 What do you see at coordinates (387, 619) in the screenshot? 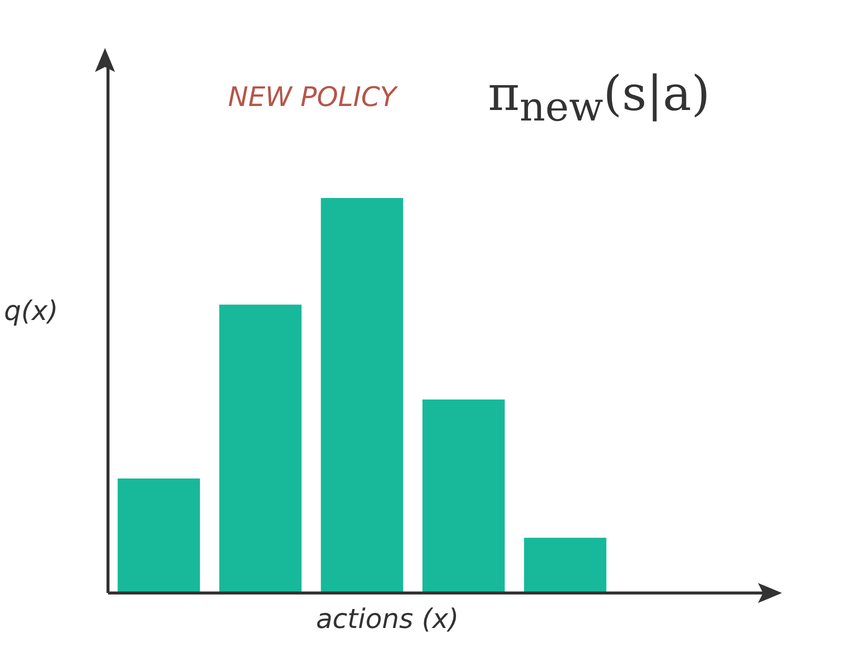
I see `x-axis-title: actions (x)` at bounding box center [387, 619].